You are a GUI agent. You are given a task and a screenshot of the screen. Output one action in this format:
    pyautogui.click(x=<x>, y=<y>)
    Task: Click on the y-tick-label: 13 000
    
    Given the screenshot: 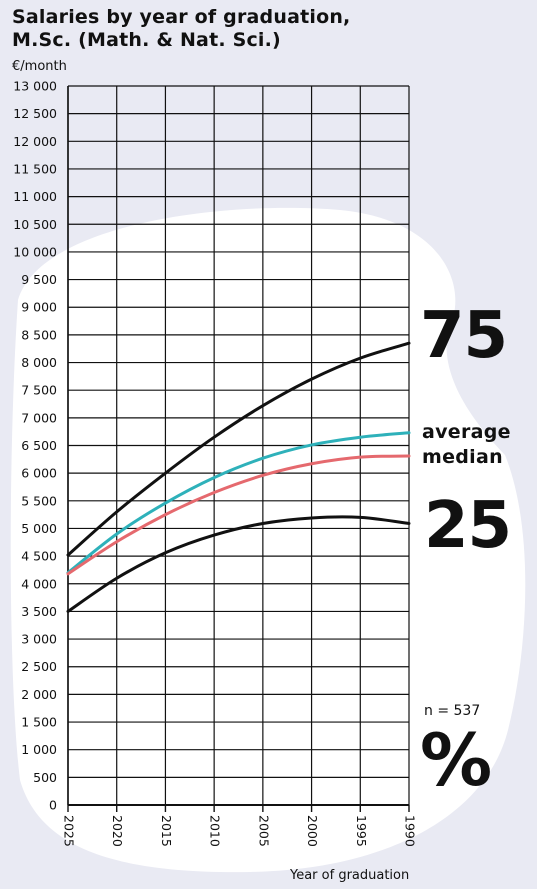 What is the action you would take?
    pyautogui.click(x=35, y=86)
    